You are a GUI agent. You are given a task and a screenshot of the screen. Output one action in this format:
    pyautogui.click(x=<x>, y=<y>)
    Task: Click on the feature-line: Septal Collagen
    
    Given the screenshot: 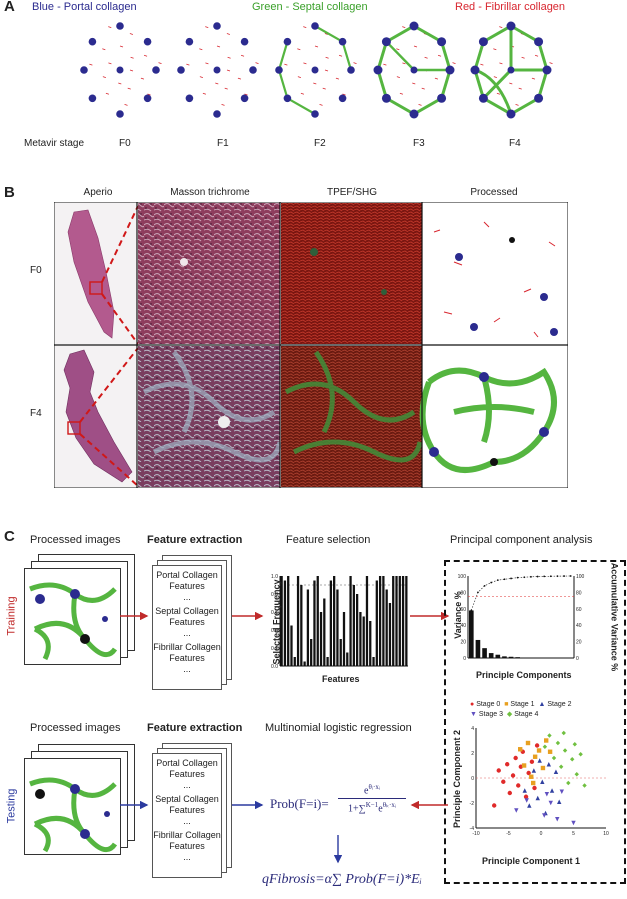 What is the action you would take?
    pyautogui.click(x=187, y=611)
    